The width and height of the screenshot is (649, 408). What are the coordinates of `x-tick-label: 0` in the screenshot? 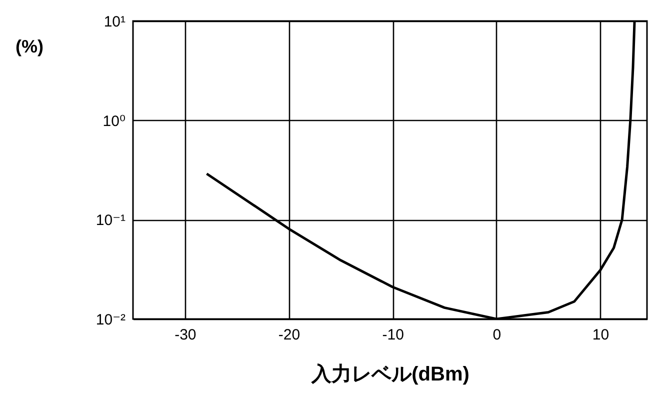 It's located at (497, 335).